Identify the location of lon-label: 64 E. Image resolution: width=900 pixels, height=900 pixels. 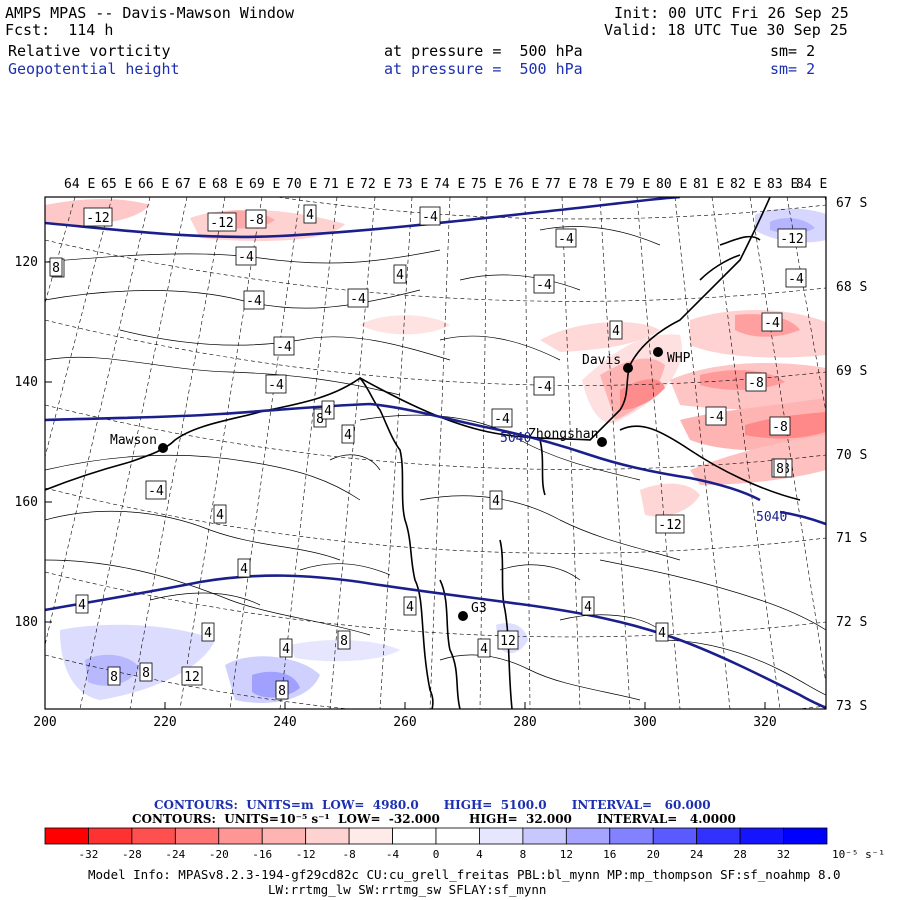
(79, 184).